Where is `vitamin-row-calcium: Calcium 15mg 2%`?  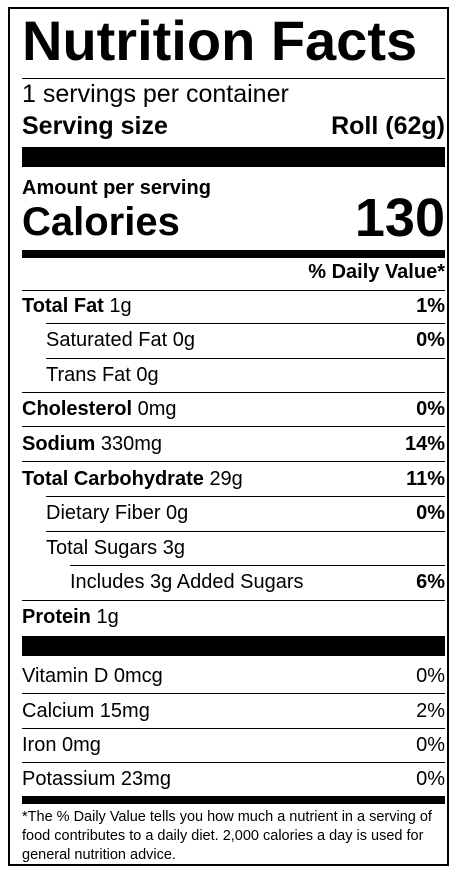 vitamin-row-calcium: Calcium 15mg 2% is located at coordinates (233, 711).